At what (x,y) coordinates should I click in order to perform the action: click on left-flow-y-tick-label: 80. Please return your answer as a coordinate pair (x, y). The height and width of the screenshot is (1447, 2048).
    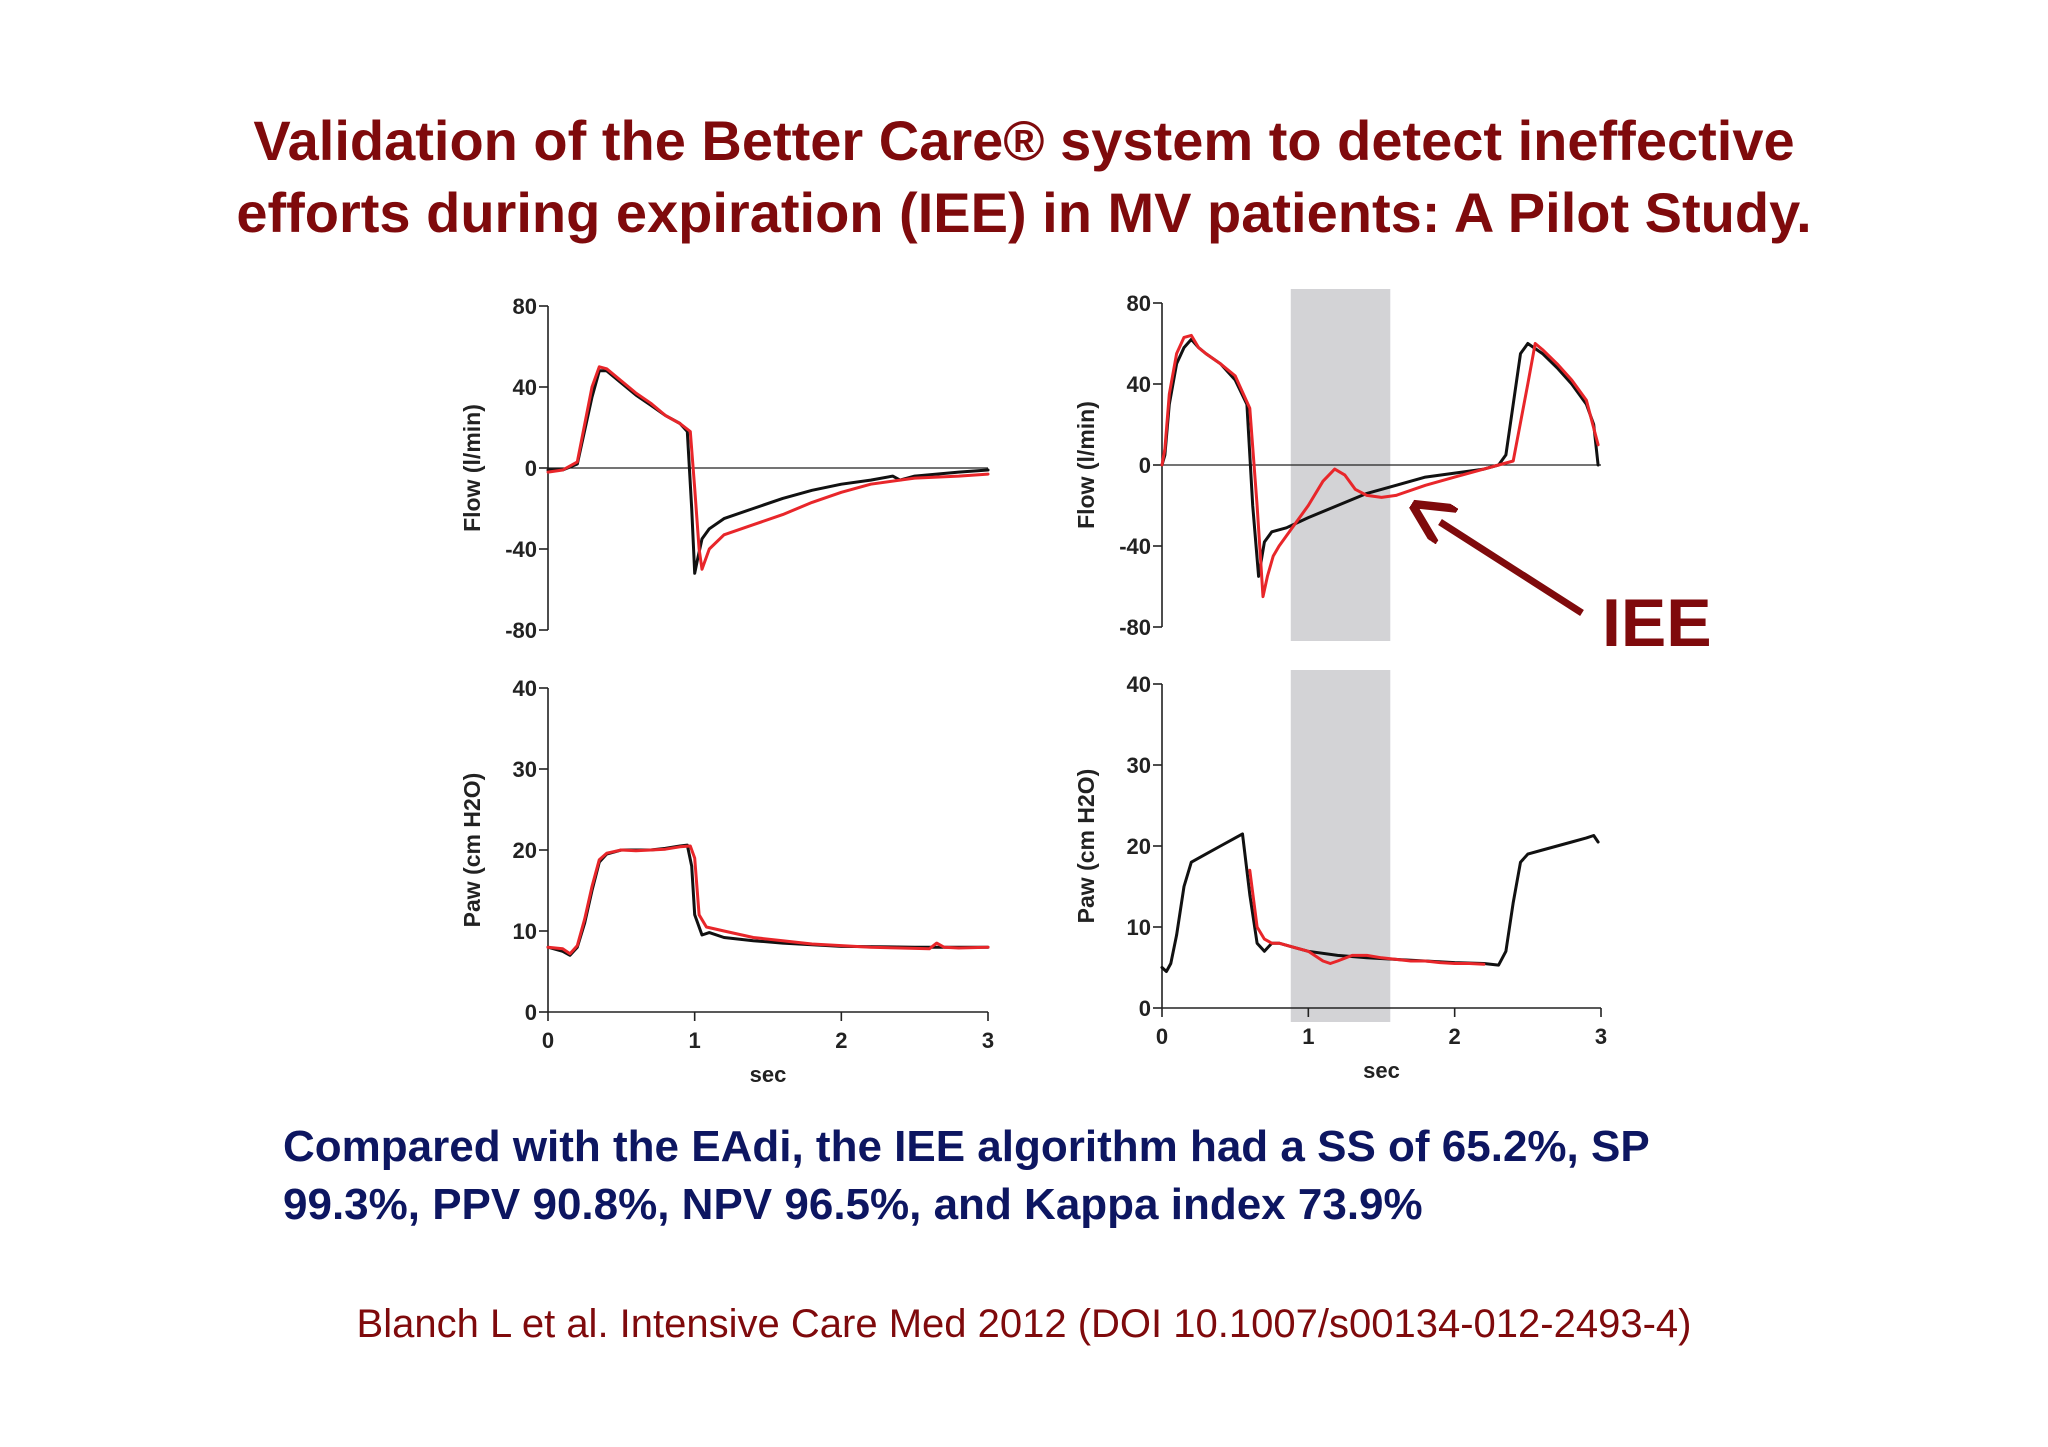
    Looking at the image, I should click on (525, 306).